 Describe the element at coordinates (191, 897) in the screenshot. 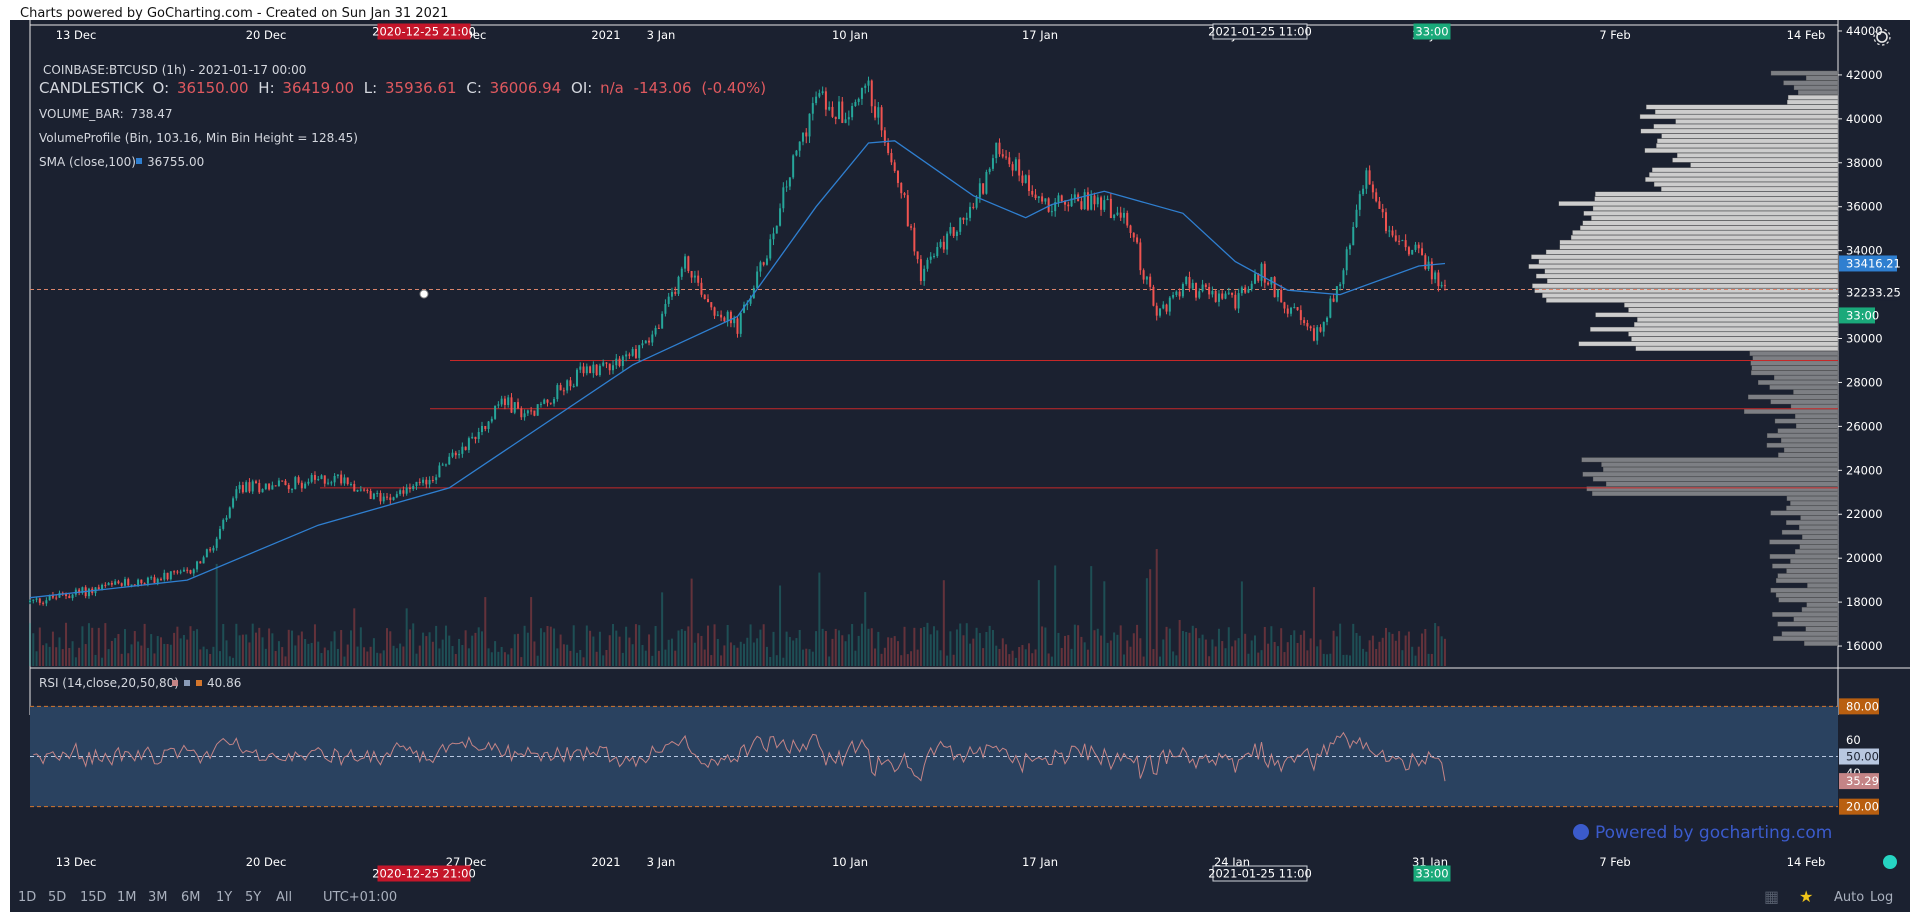

I see `range-6m: 6M` at that location.